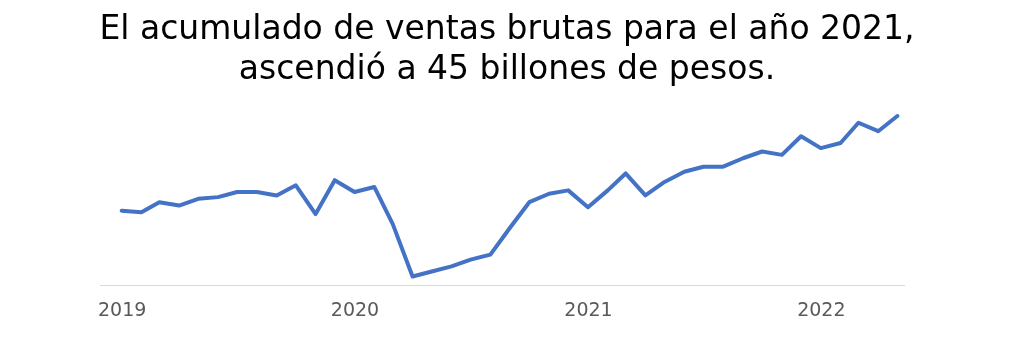 This screenshot has height=340, width=1014. Describe the element at coordinates (588, 309) in the screenshot. I see `x-tick-label: 2021` at that location.